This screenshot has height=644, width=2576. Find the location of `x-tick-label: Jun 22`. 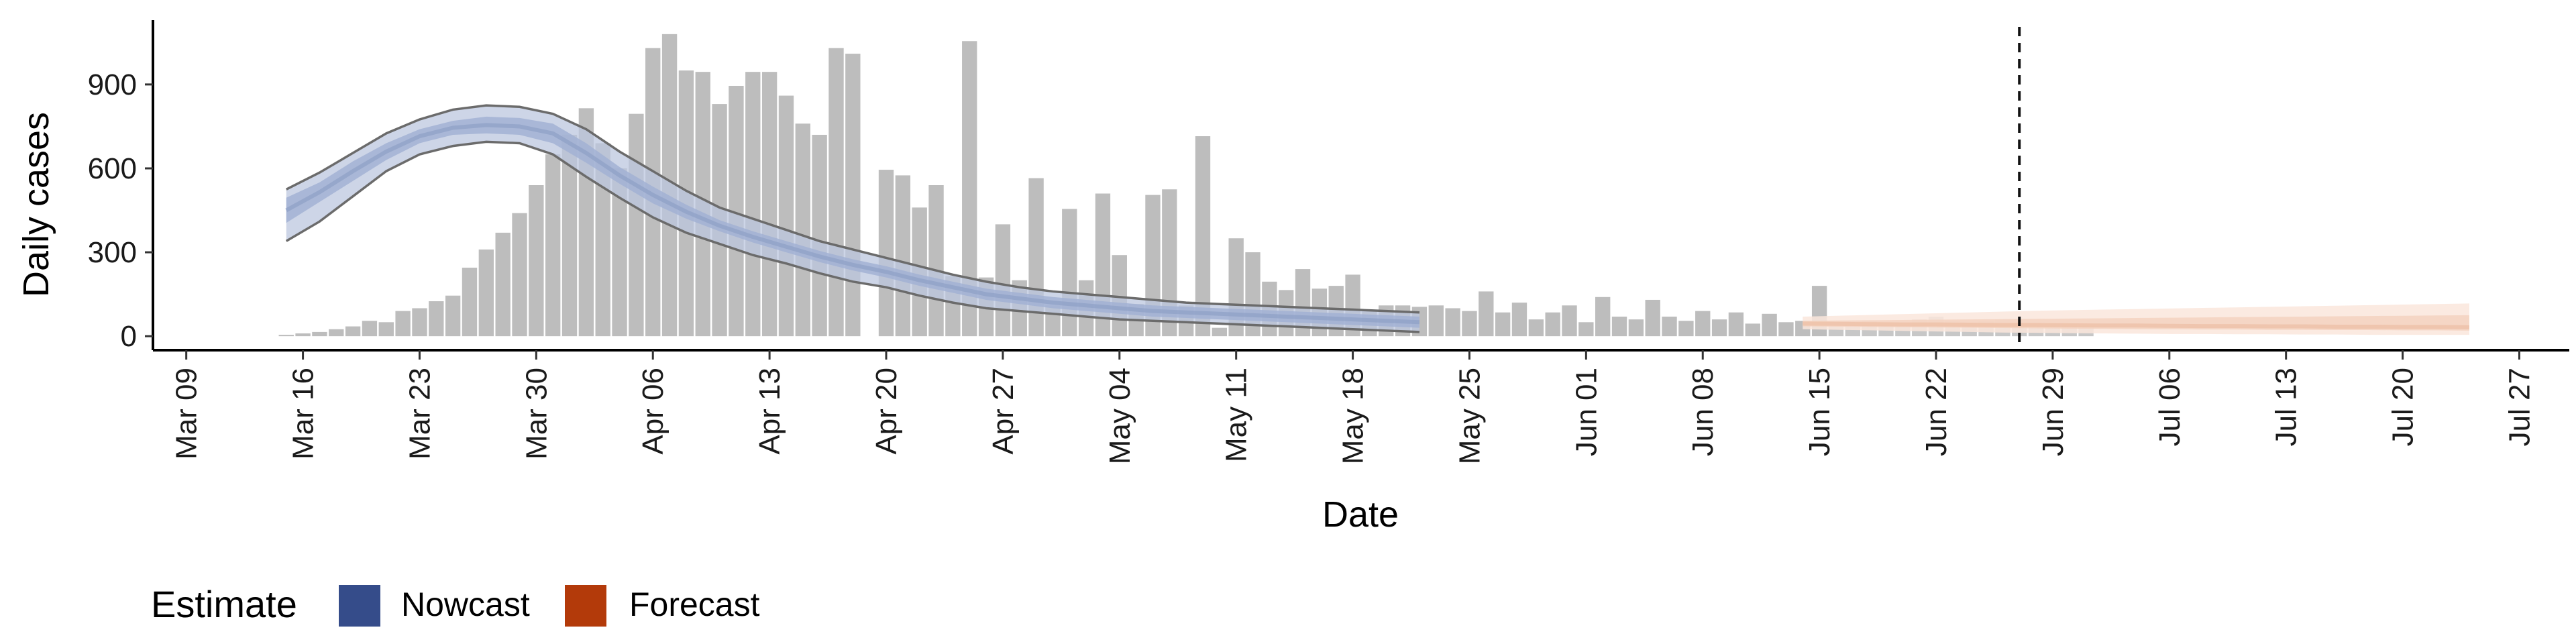

x-tick-label: Jun 22 is located at coordinates (1936, 412).